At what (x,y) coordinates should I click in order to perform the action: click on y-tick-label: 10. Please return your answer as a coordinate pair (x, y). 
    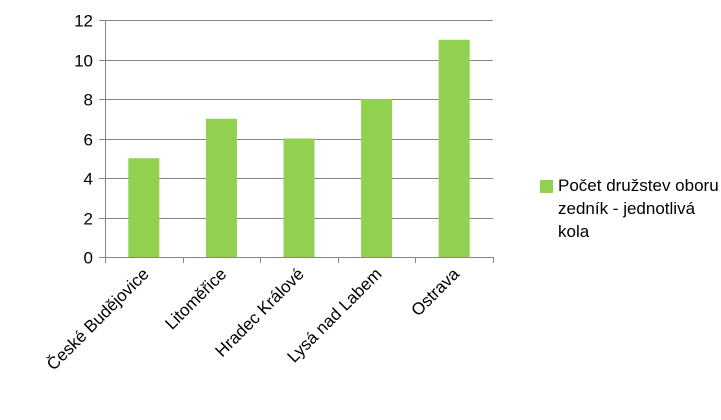
    Looking at the image, I should click on (83, 61).